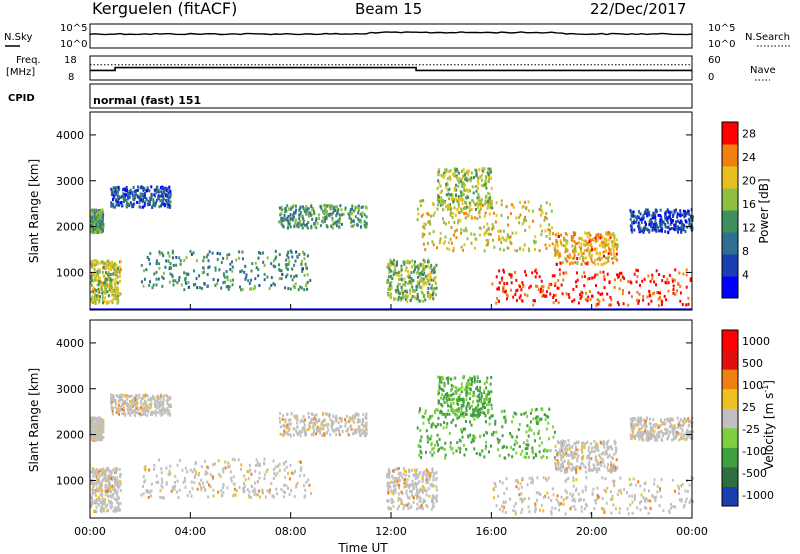 The width and height of the screenshot is (800, 554). What do you see at coordinates (391, 33) in the screenshot?
I see `noise-sky-trace` at bounding box center [391, 33].